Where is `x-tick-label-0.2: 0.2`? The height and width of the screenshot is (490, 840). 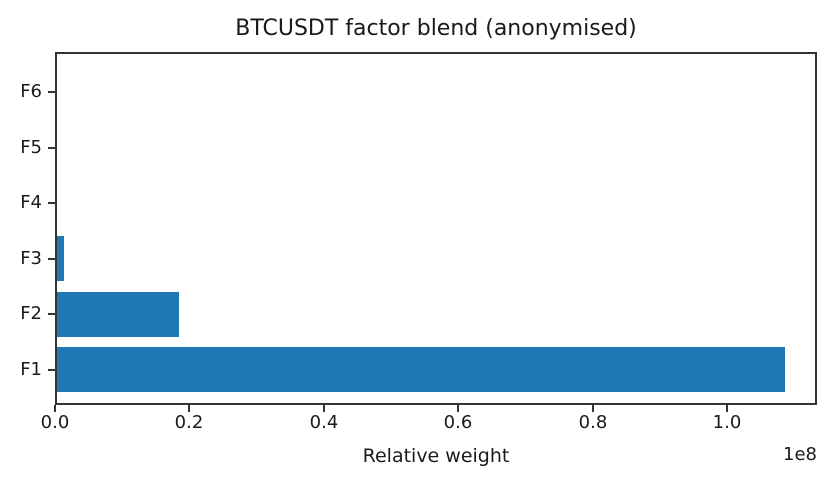 x-tick-label-0.2: 0.2 is located at coordinates (189, 422).